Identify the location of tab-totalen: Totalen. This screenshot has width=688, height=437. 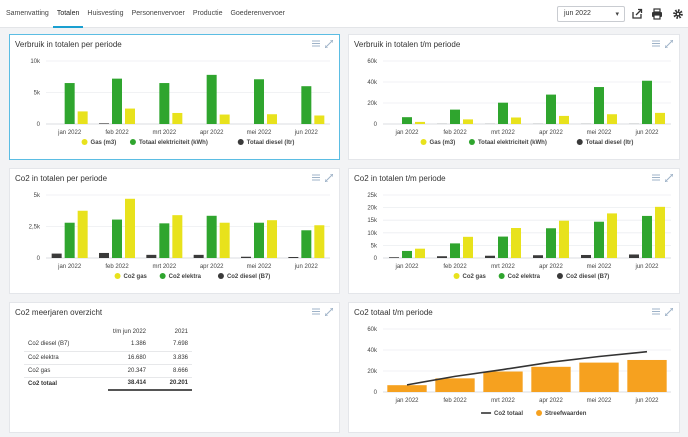
(68, 14).